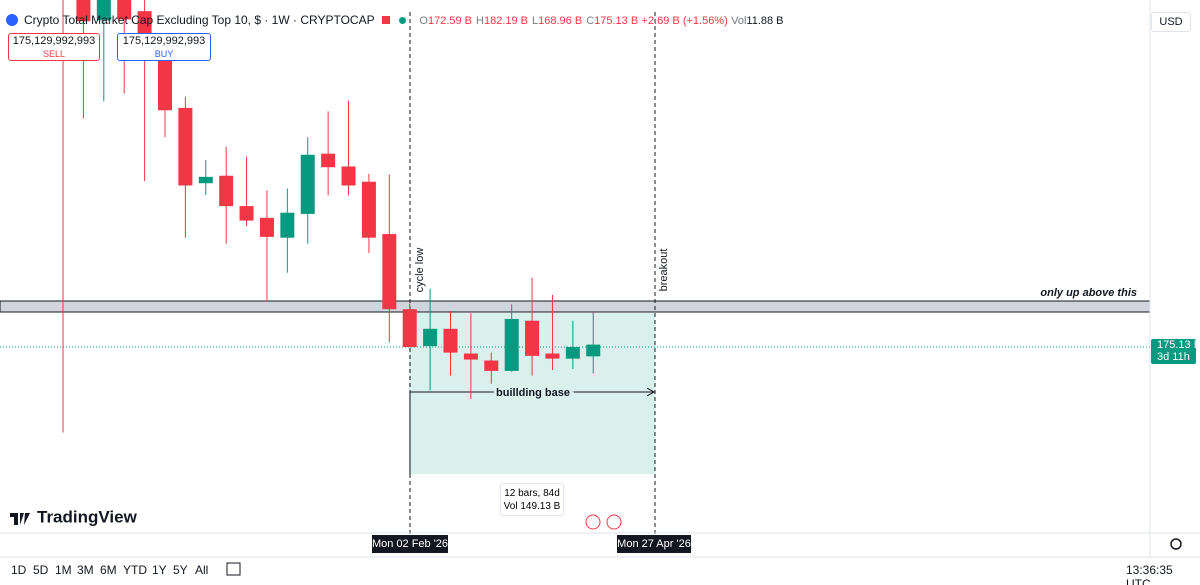  I want to click on market-status, so click(403, 20).